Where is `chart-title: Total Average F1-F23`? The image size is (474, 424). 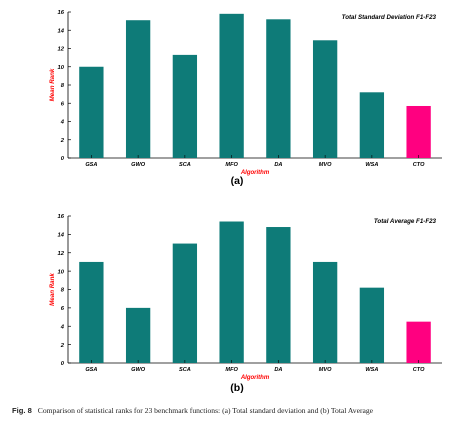 chart-title: Total Average F1-F23 is located at coordinates (405, 221).